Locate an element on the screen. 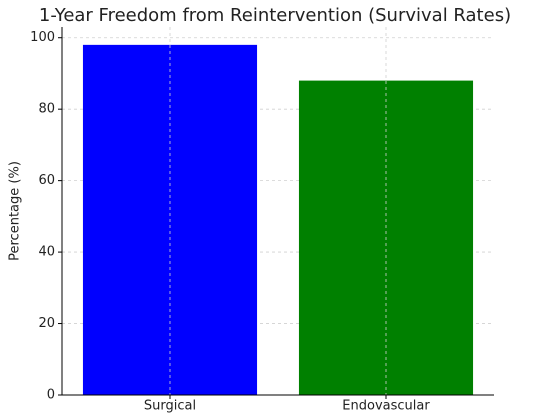 The width and height of the screenshot is (550, 417). y-tick-label: 20 is located at coordinates (46, 323).